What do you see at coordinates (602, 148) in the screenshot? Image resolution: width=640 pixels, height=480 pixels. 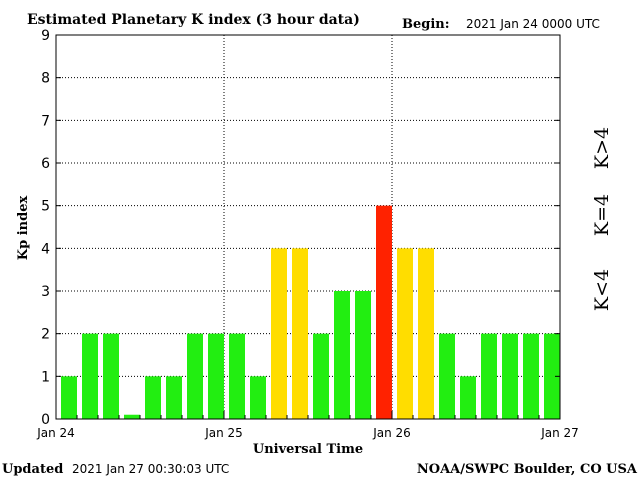 I see `legend-high: K>4` at bounding box center [602, 148].